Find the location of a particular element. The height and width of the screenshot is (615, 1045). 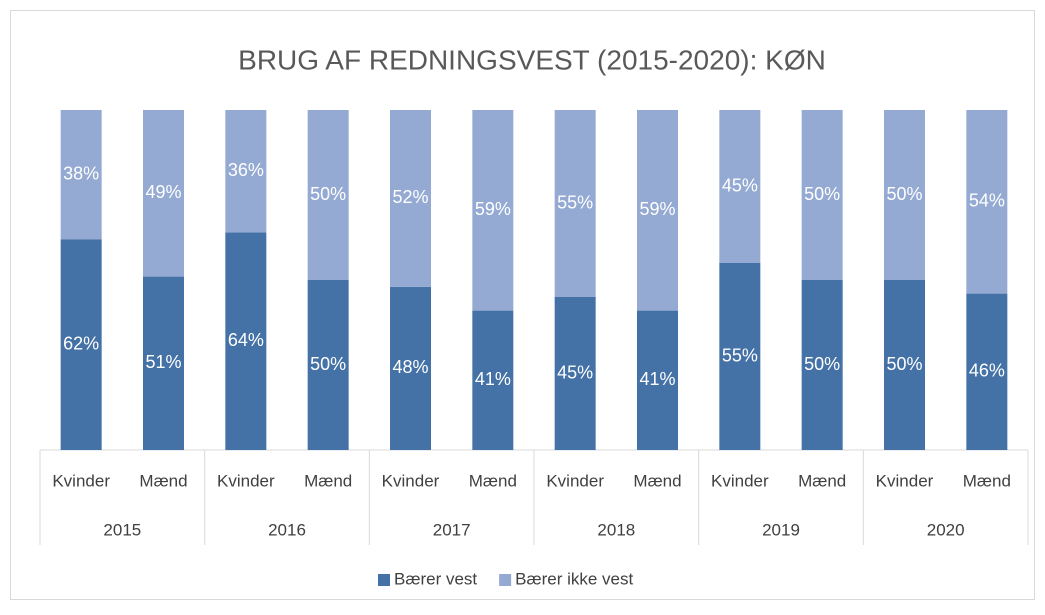

data-label: 49% is located at coordinates (163, 192).